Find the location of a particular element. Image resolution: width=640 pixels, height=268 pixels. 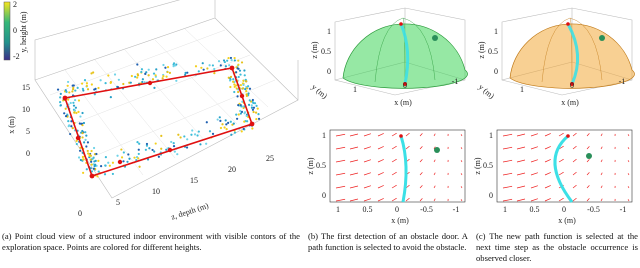

z-axis-label: z (m) is located at coordinates (481, 49).